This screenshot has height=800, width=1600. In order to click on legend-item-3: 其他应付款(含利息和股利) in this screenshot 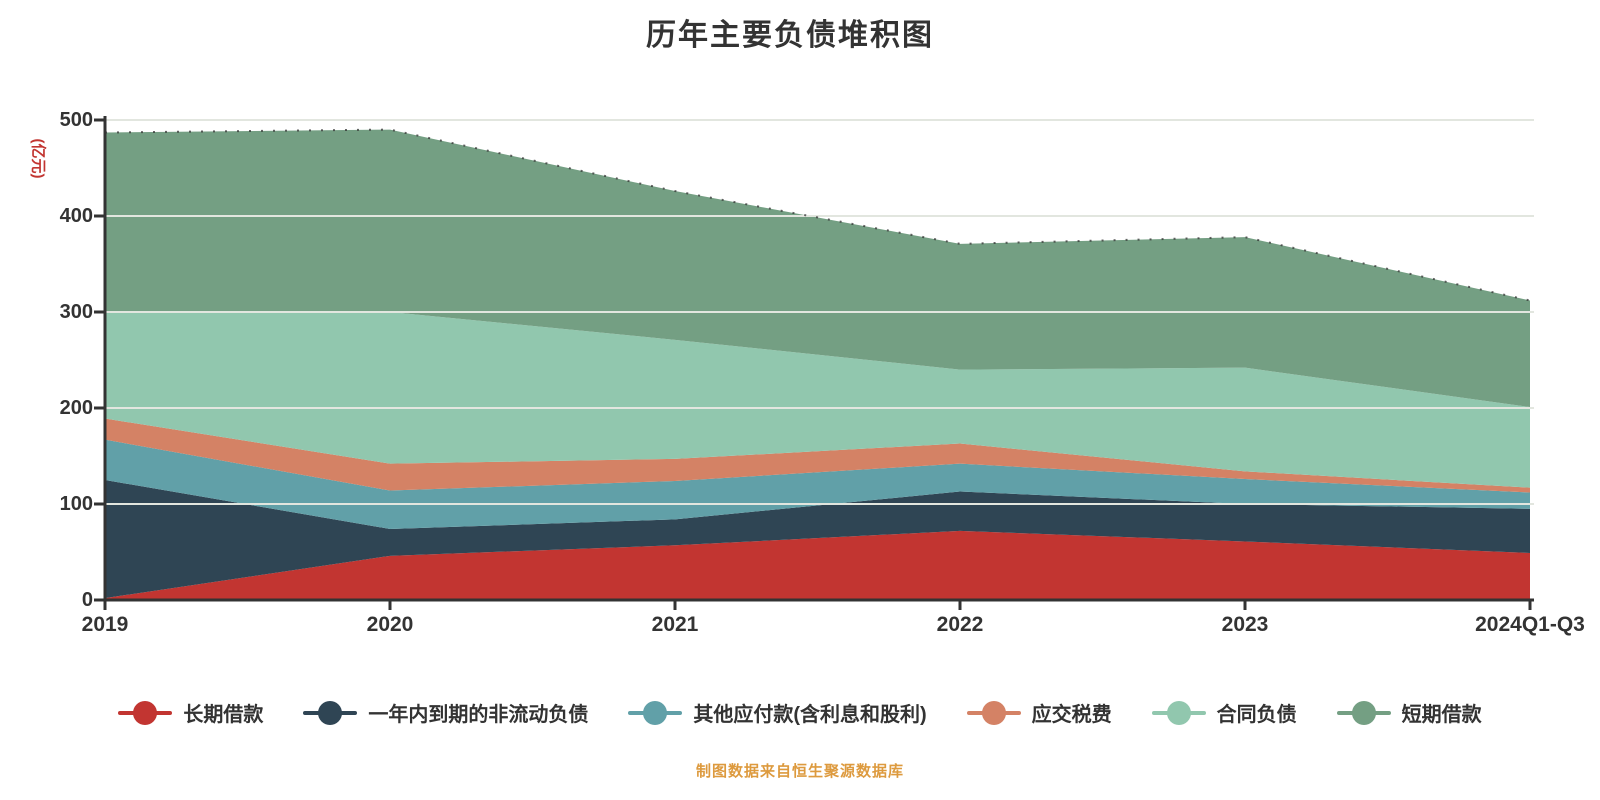, I will do `click(777, 712)`.